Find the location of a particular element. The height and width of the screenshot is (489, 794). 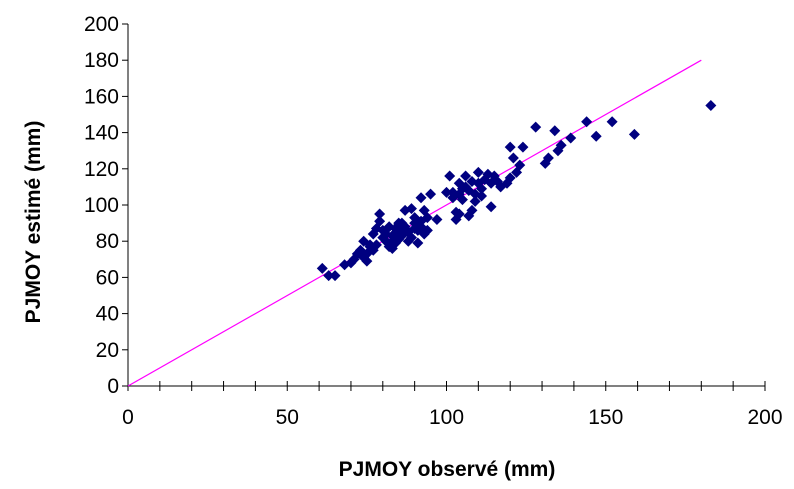

y-tick-label: 120 is located at coordinates (101, 169).